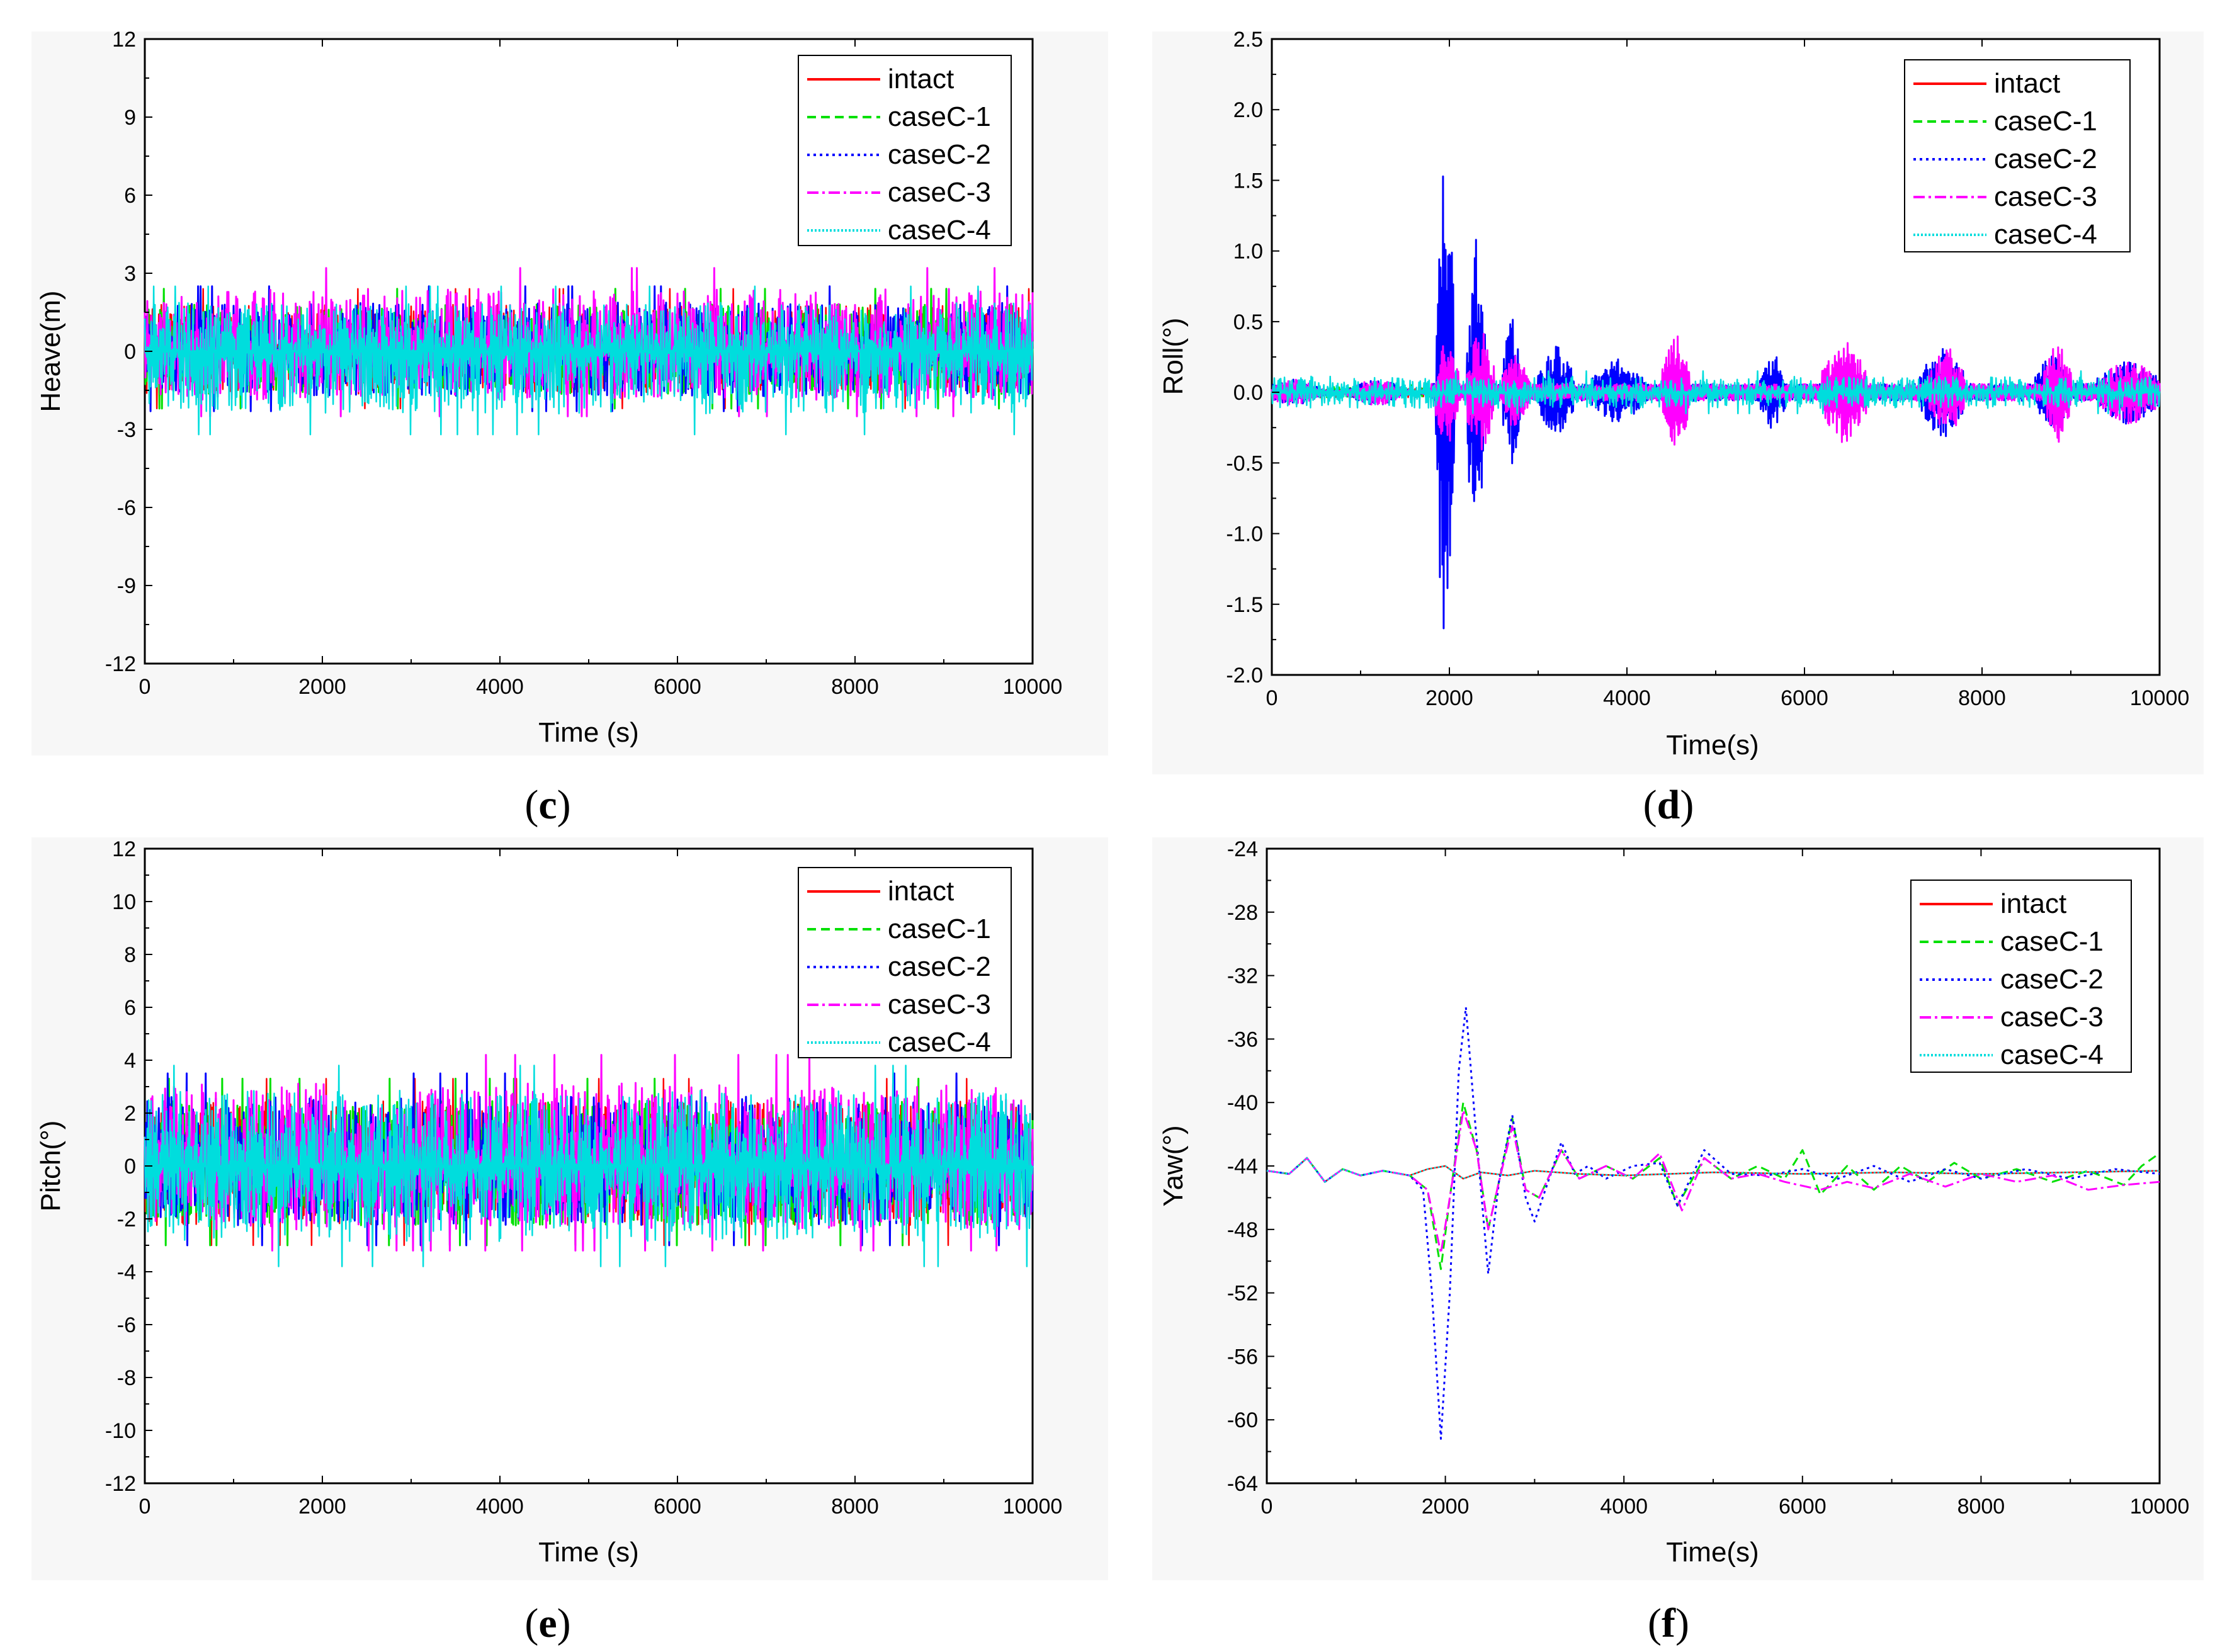 The width and height of the screenshot is (2215, 1652). What do you see at coordinates (1248, 393) in the screenshot?
I see `y-tick-label: 0.0` at bounding box center [1248, 393].